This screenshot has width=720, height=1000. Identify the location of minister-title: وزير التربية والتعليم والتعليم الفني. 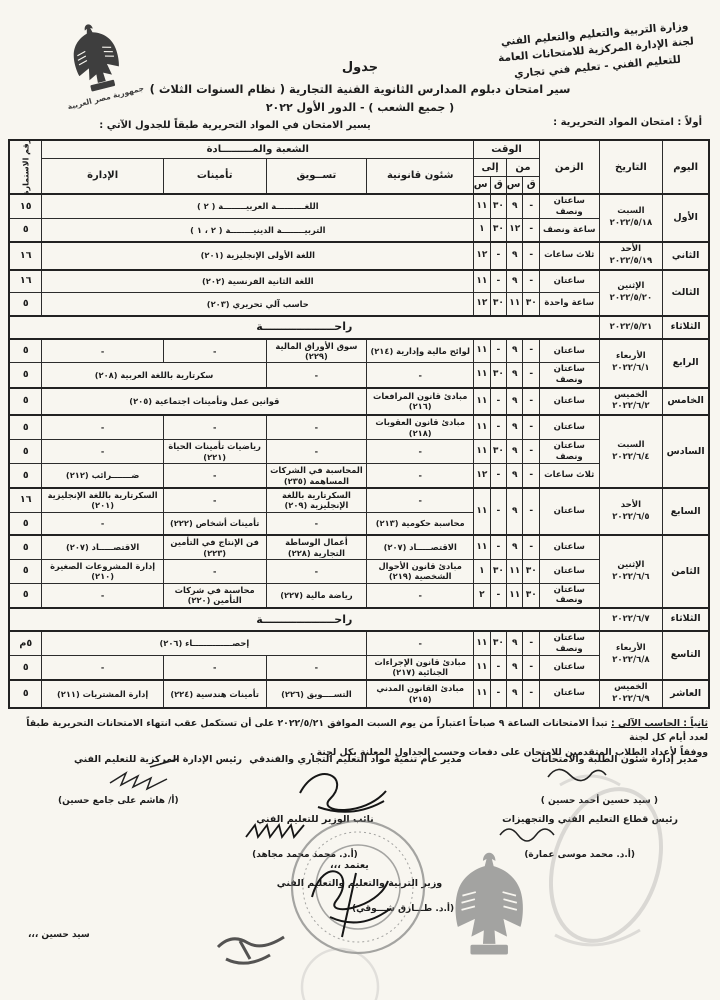
(359, 883).